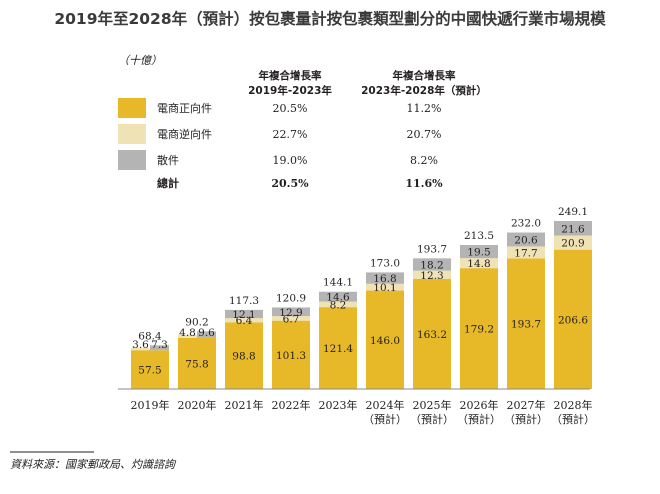  What do you see at coordinates (140, 60) in the screenshot?
I see `unit-label: （十億）` at bounding box center [140, 60].